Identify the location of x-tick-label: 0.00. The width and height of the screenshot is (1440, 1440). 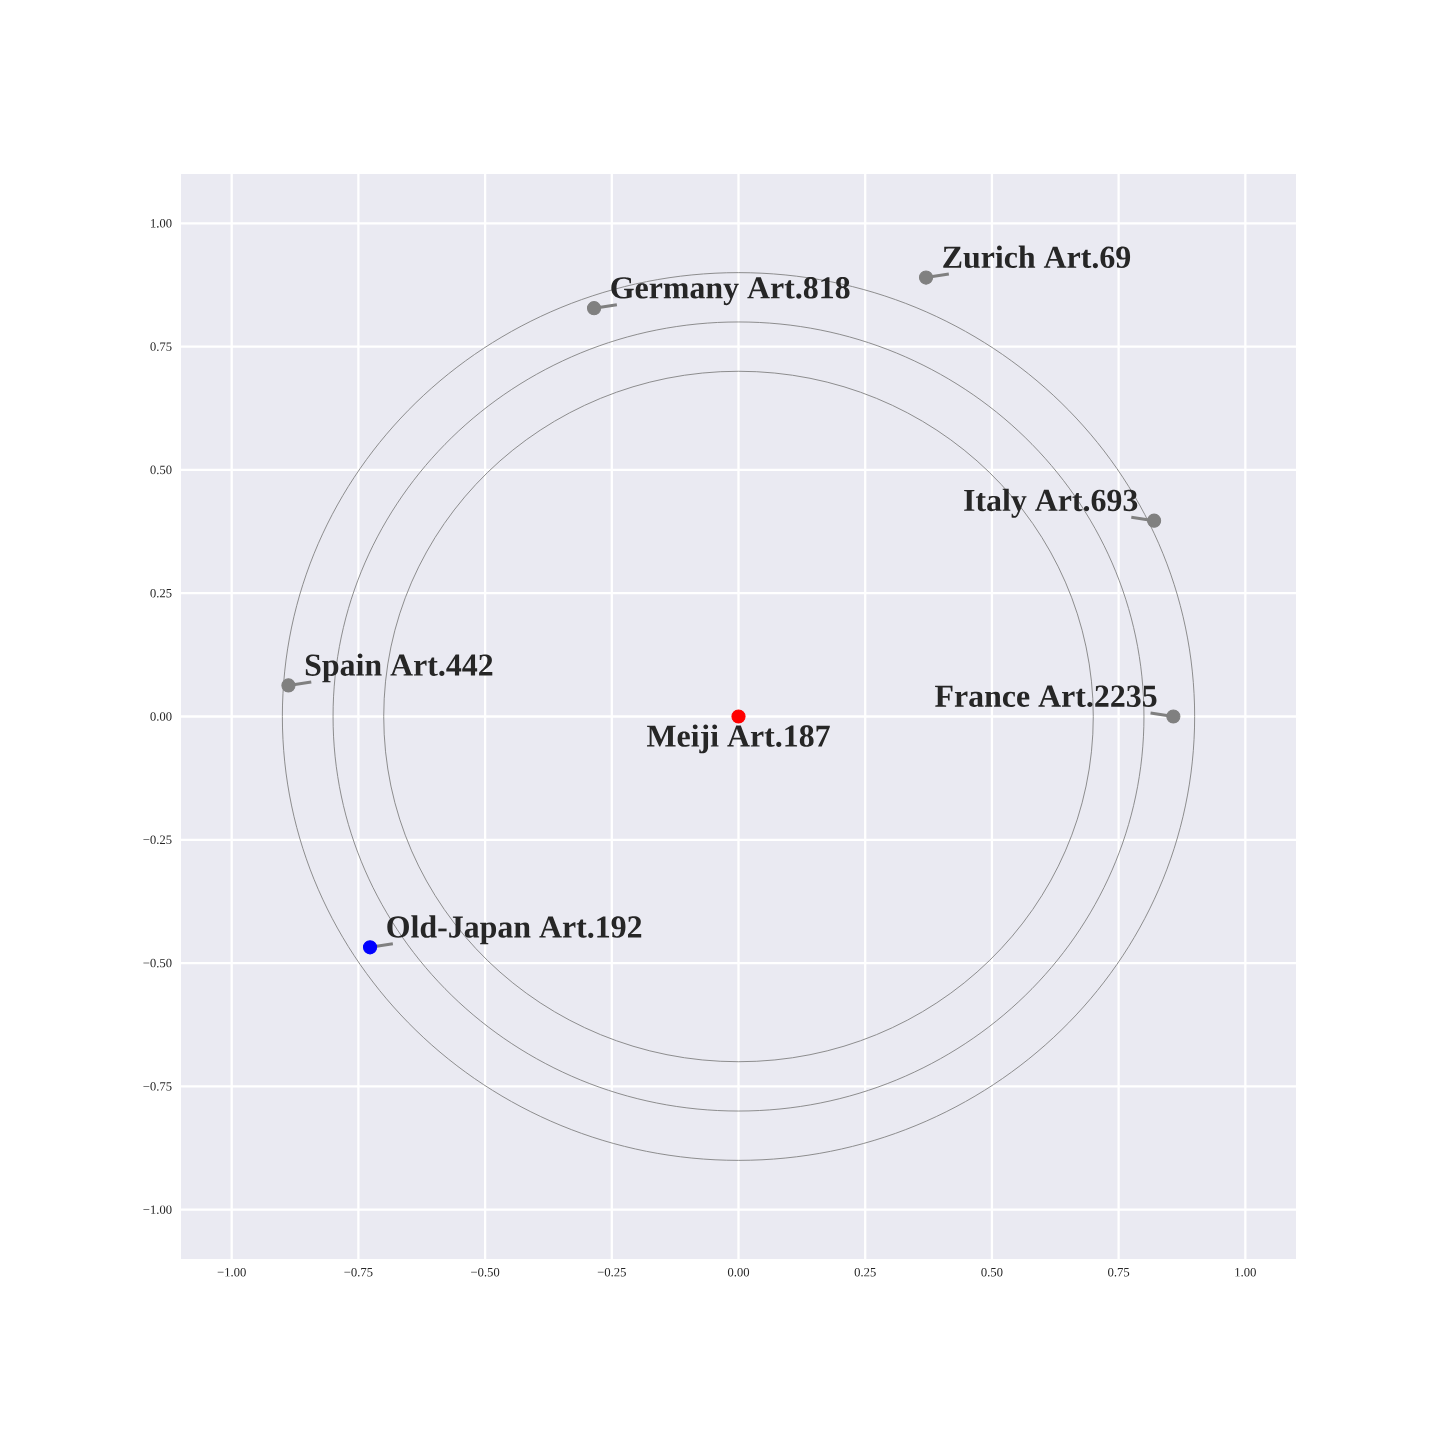
(738, 1272).